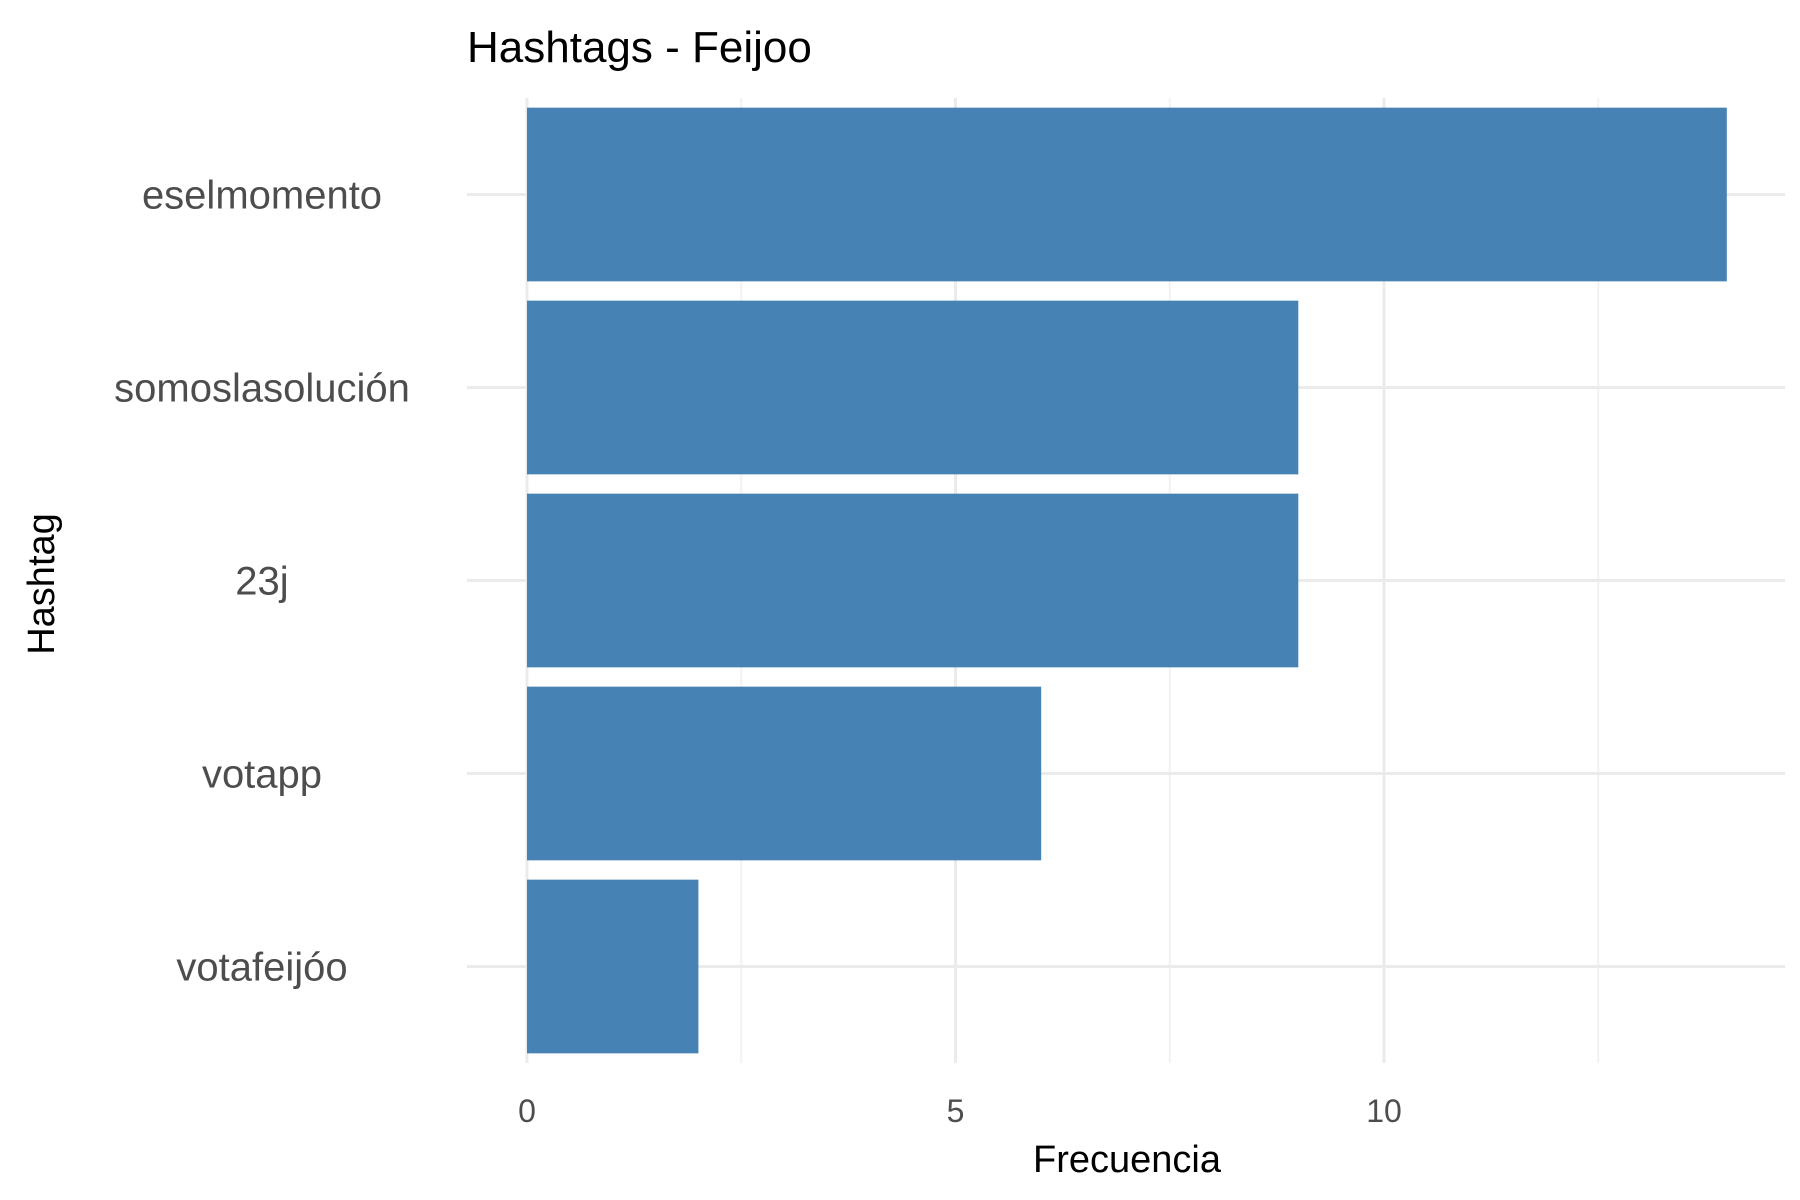 Image resolution: width=1800 pixels, height=1200 pixels. What do you see at coordinates (527, 1111) in the screenshot?
I see `x-tick-label: 0` at bounding box center [527, 1111].